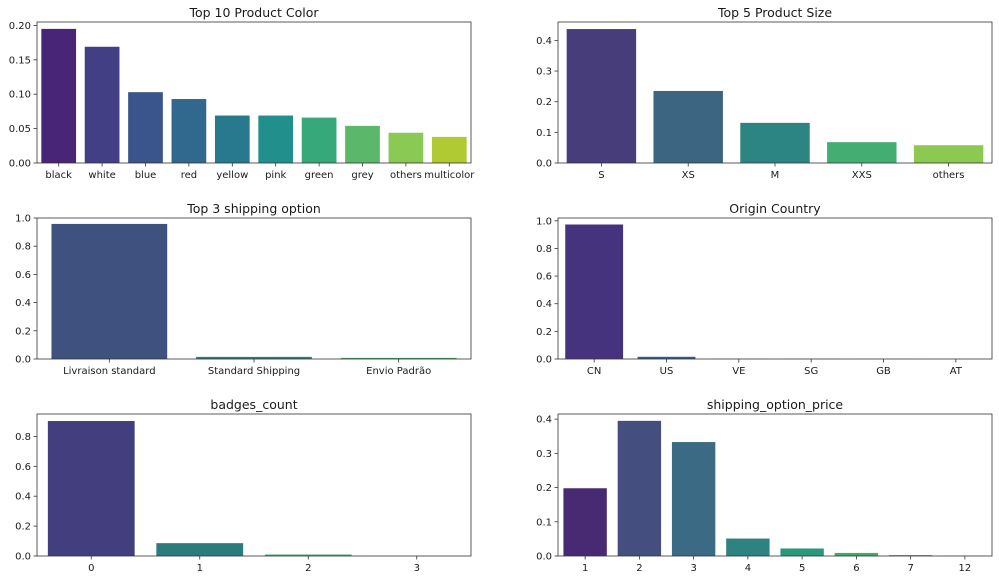  I want to click on y-tick-label: 0.15, so click(20, 60).